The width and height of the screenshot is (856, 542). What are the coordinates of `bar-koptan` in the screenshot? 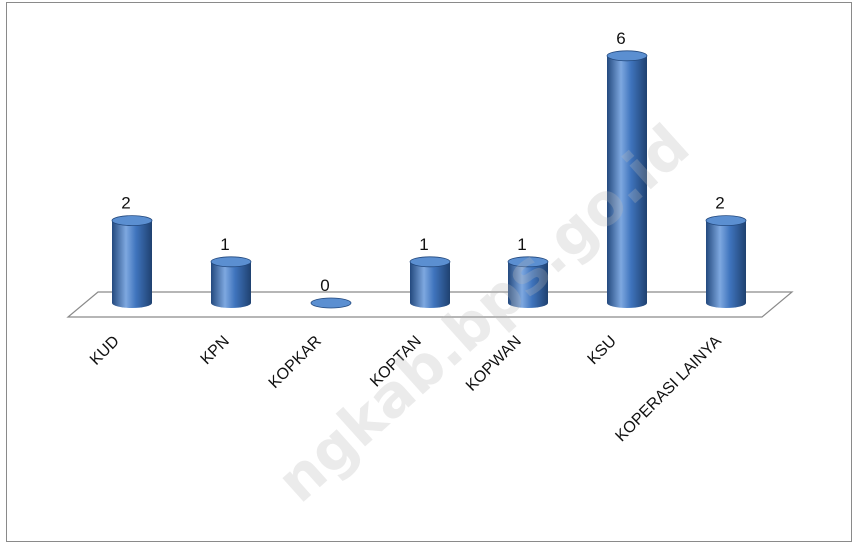 It's located at (430, 282).